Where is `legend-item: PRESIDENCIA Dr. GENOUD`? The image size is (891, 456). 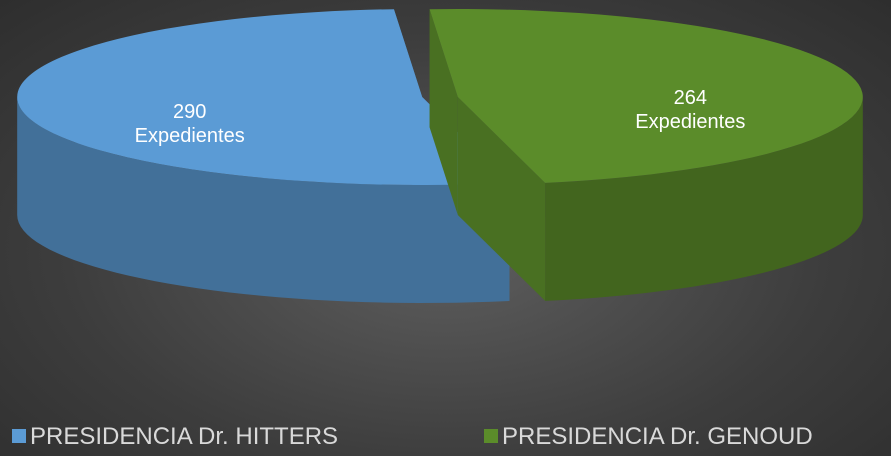
legend-item: PRESIDENCIA Dr. GENOUD is located at coordinates (648, 437).